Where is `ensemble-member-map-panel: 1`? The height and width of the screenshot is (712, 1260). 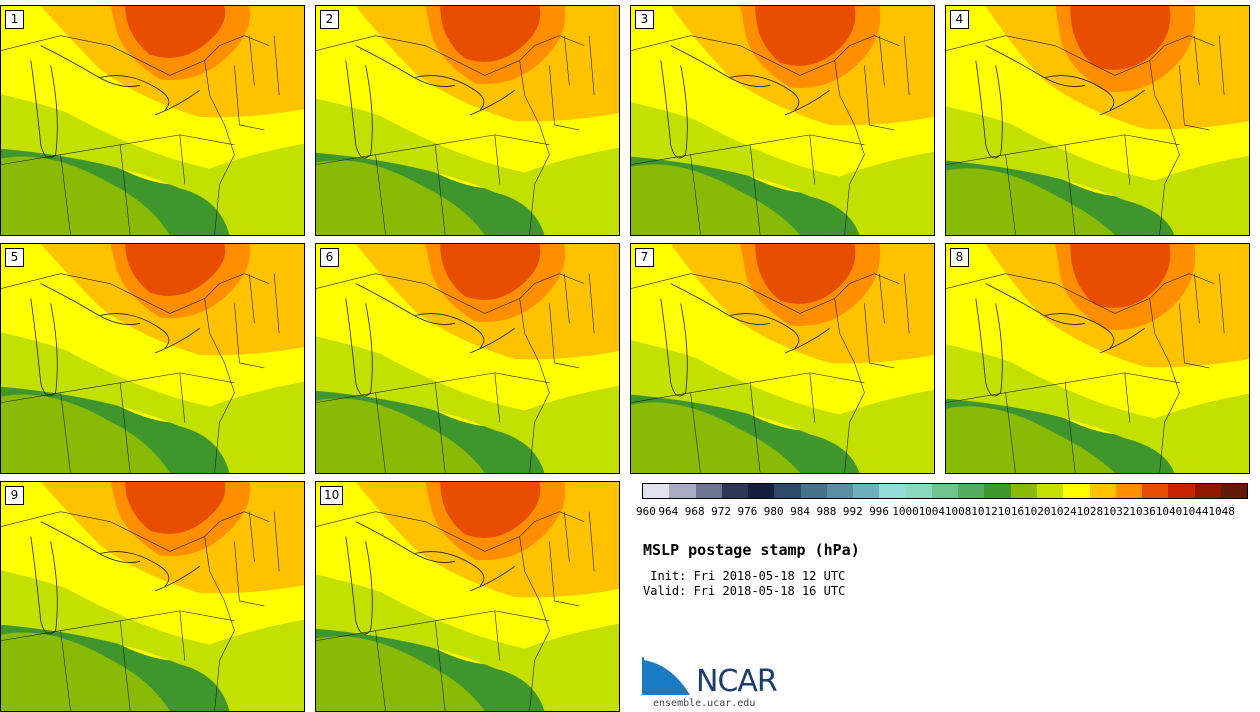
ensemble-member-map-panel: 1 is located at coordinates (152, 120).